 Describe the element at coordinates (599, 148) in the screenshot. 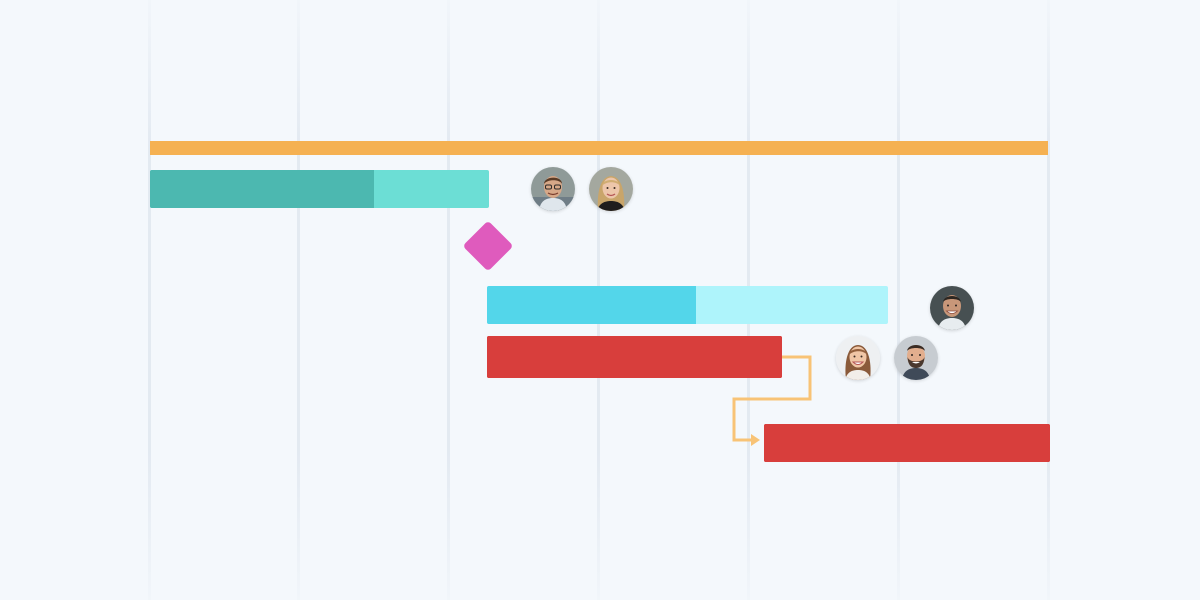

I see `summary-bar` at that location.